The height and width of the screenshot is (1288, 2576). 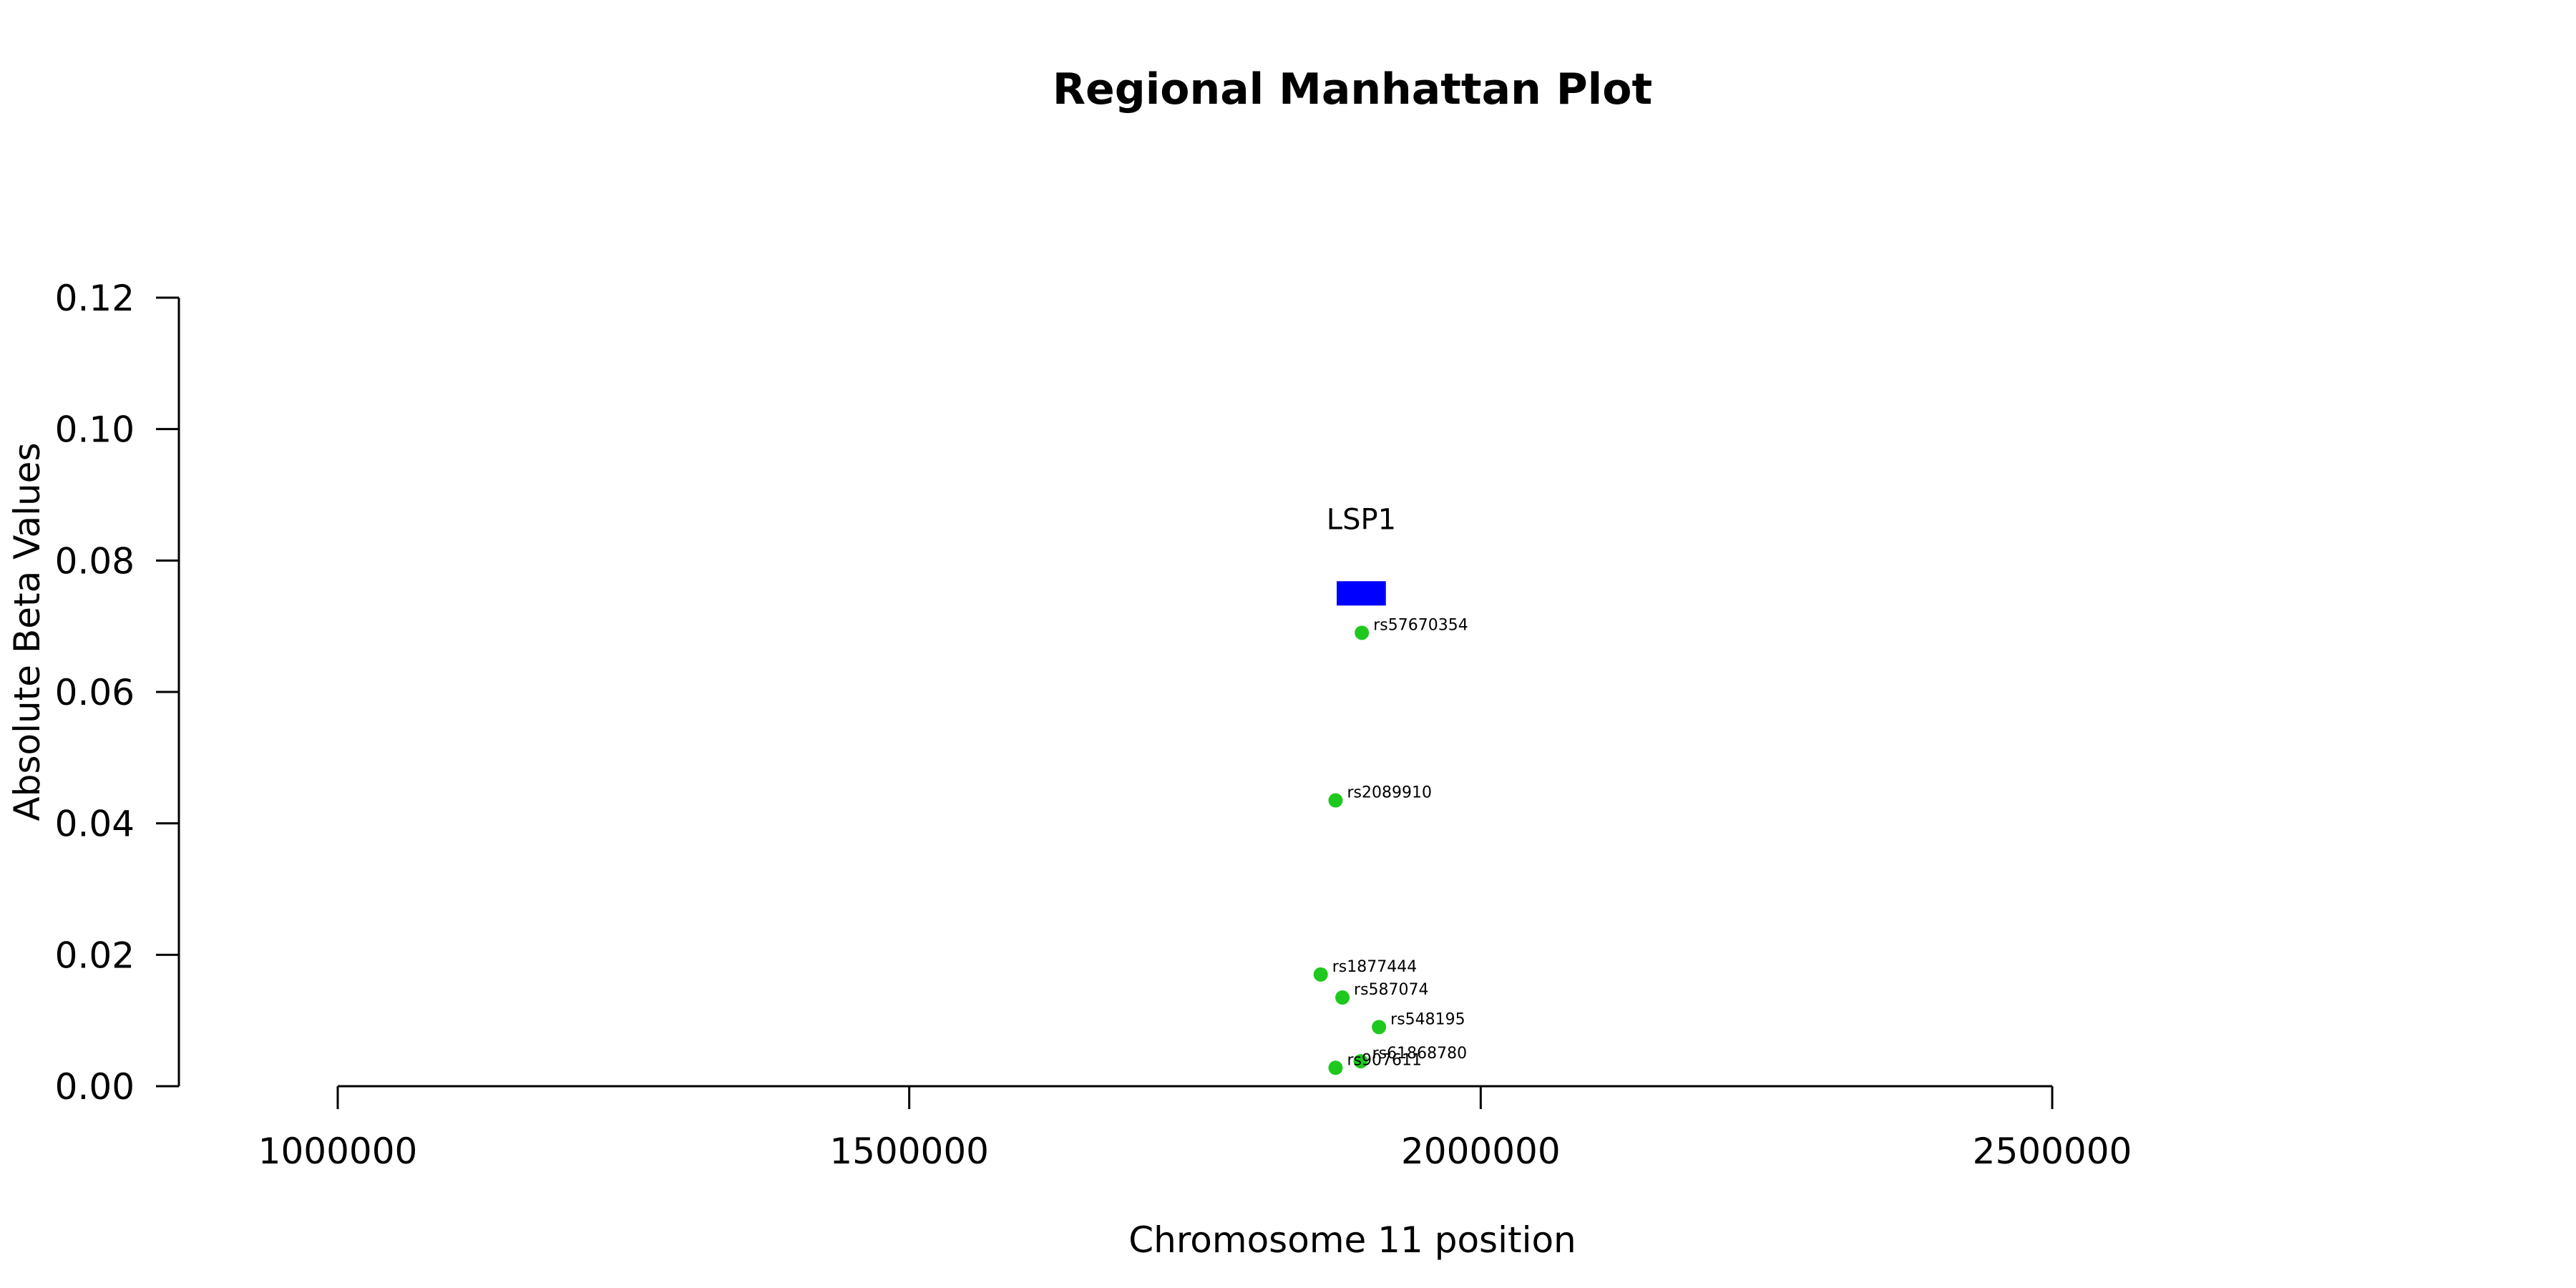 What do you see at coordinates (95, 430) in the screenshot?
I see `y-tick-label: 0.10` at bounding box center [95, 430].